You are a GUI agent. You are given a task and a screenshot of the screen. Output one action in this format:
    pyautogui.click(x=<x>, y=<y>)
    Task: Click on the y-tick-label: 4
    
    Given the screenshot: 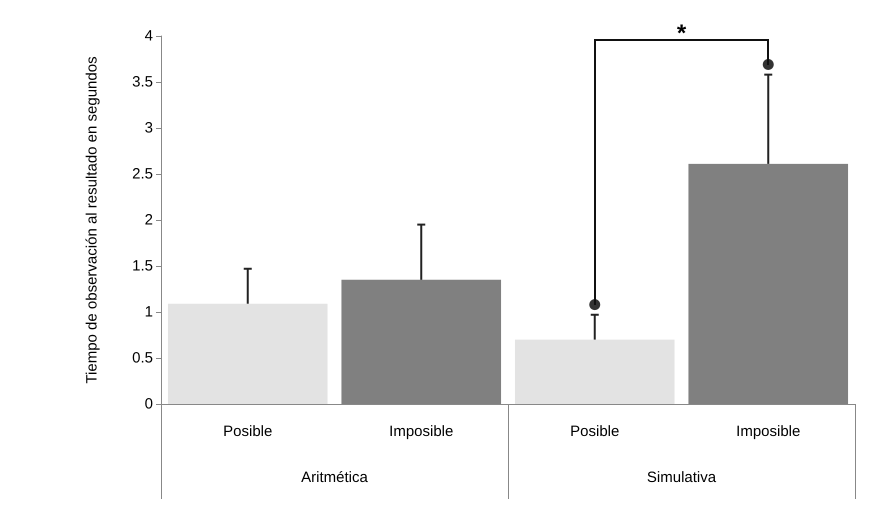 What is the action you would take?
    pyautogui.click(x=148, y=36)
    